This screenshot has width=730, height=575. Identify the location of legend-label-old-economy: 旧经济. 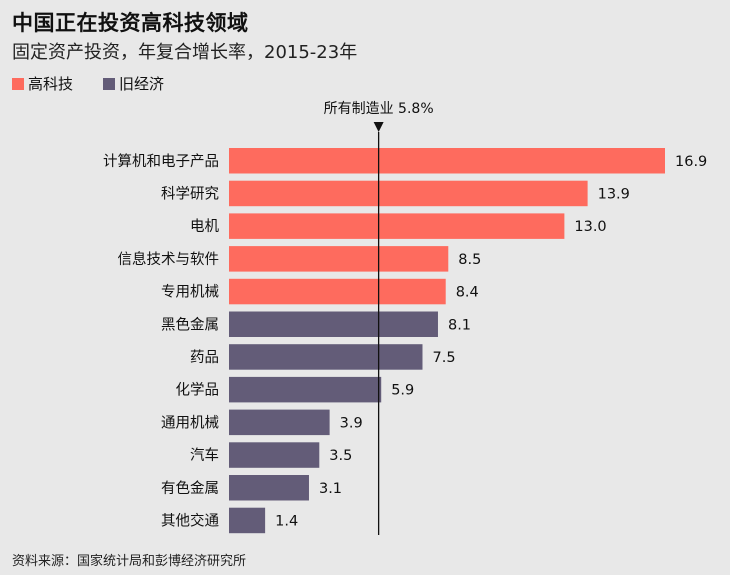
(142, 84).